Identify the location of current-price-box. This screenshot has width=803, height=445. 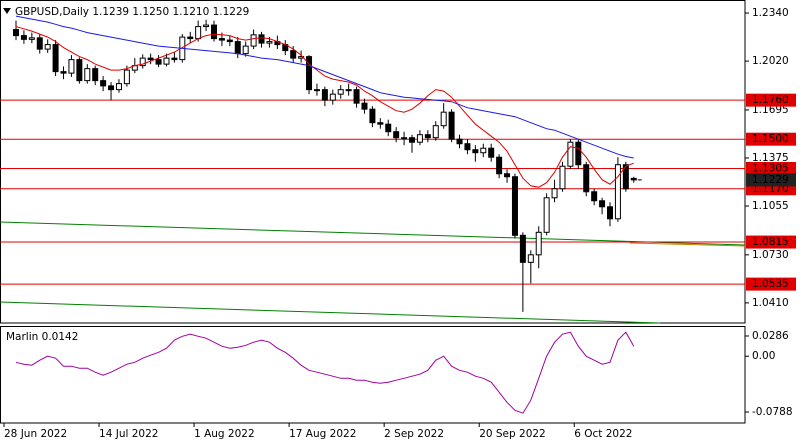
(771, 180).